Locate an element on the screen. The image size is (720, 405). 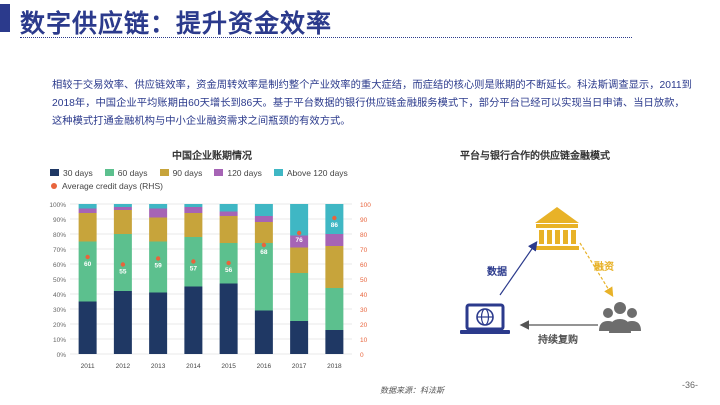
bank-icon is located at coordinates (557, 228).